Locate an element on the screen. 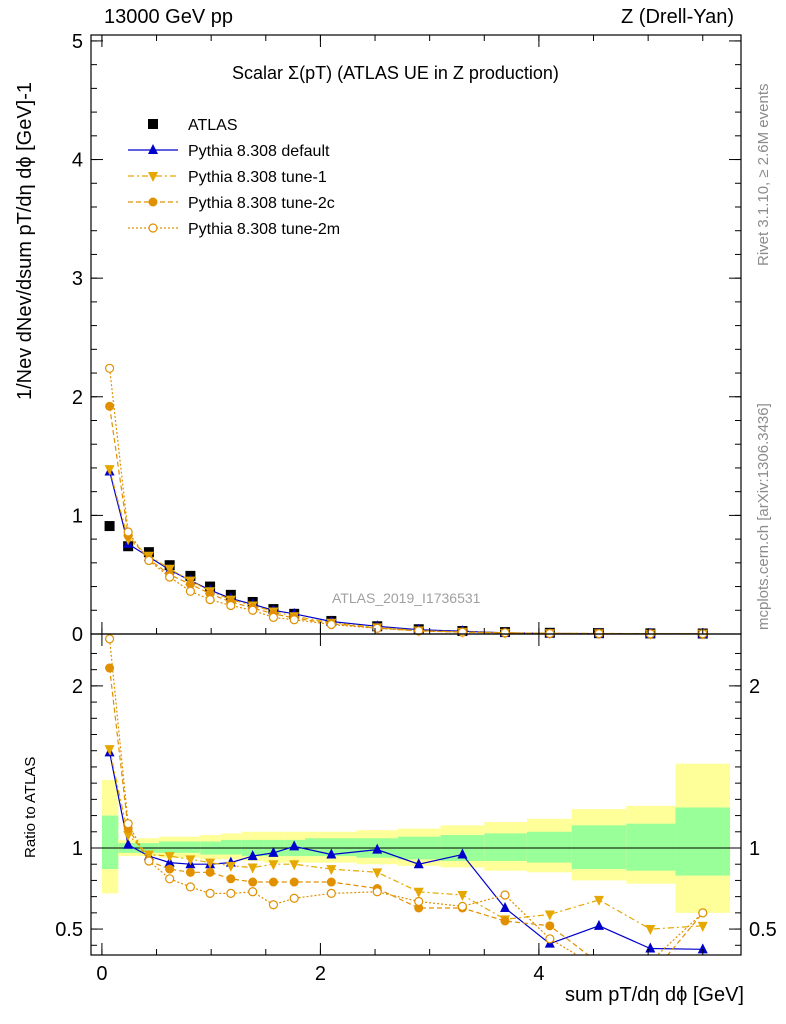  legend-entry: Pythia 8.308 default is located at coordinates (229, 151).